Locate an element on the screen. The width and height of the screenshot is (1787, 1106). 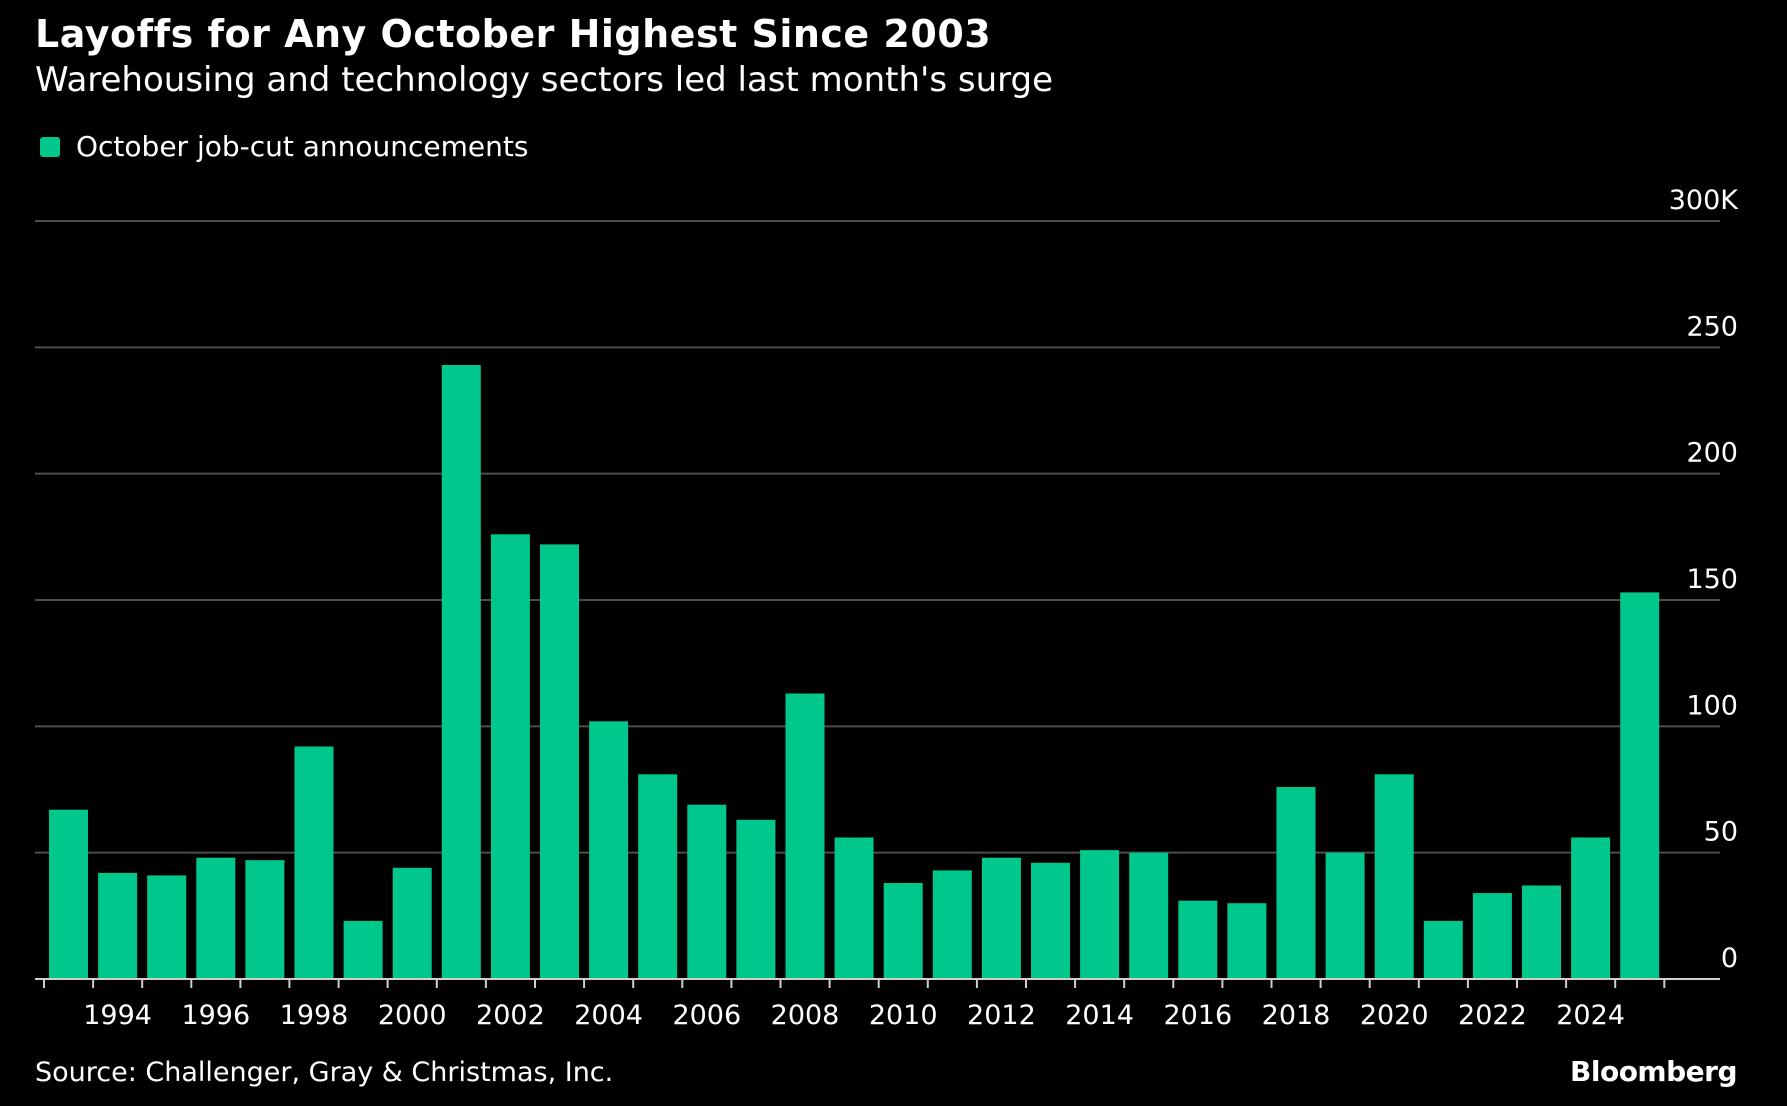
bar-2019 is located at coordinates (1345, 915).